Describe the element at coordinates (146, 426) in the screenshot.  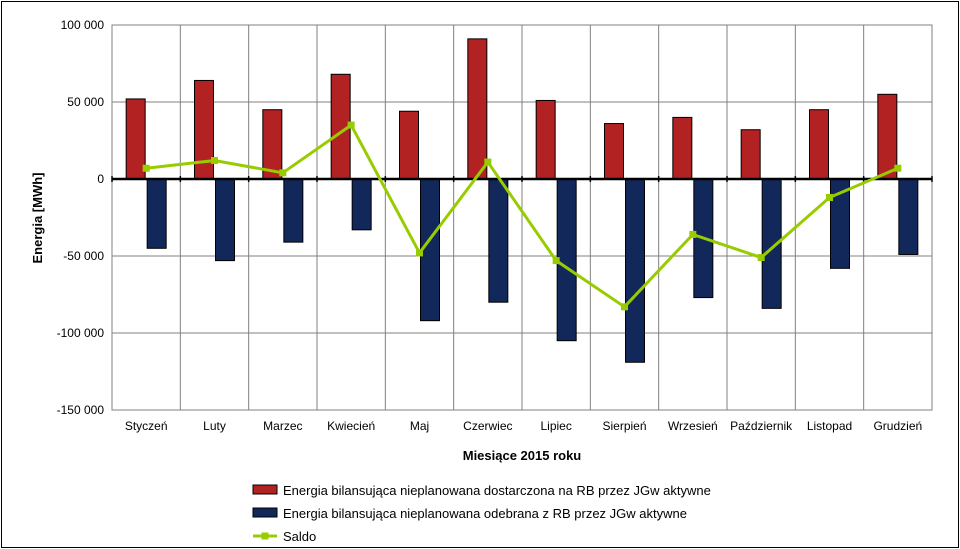
I see `x-tick-label: Styczeń` at that location.